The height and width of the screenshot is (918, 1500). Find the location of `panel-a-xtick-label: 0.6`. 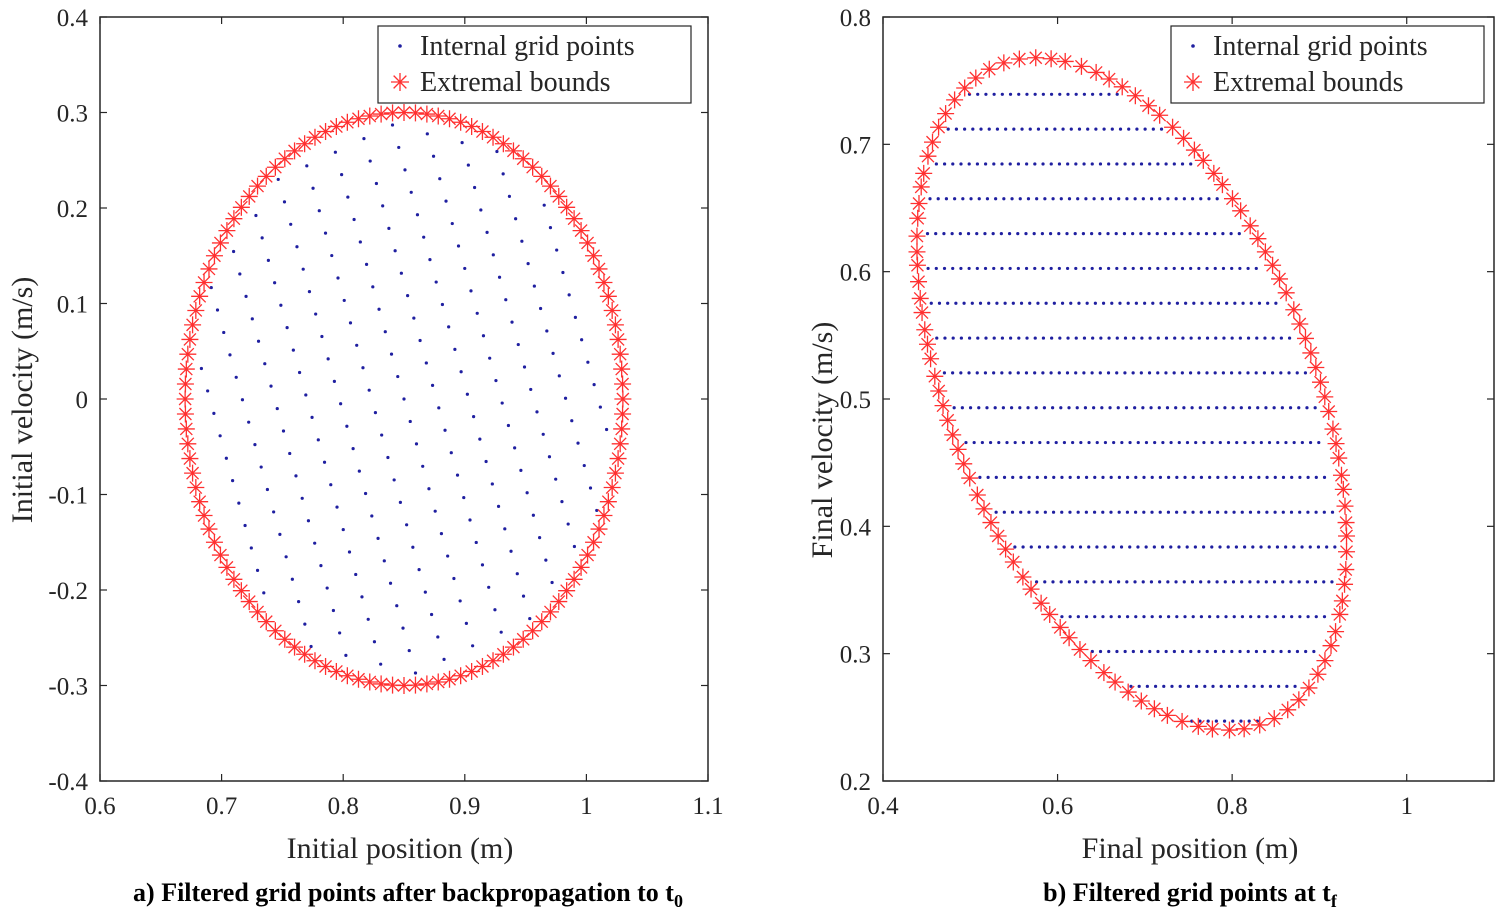

panel-a-xtick-label: 0.6 is located at coordinates (99, 806).